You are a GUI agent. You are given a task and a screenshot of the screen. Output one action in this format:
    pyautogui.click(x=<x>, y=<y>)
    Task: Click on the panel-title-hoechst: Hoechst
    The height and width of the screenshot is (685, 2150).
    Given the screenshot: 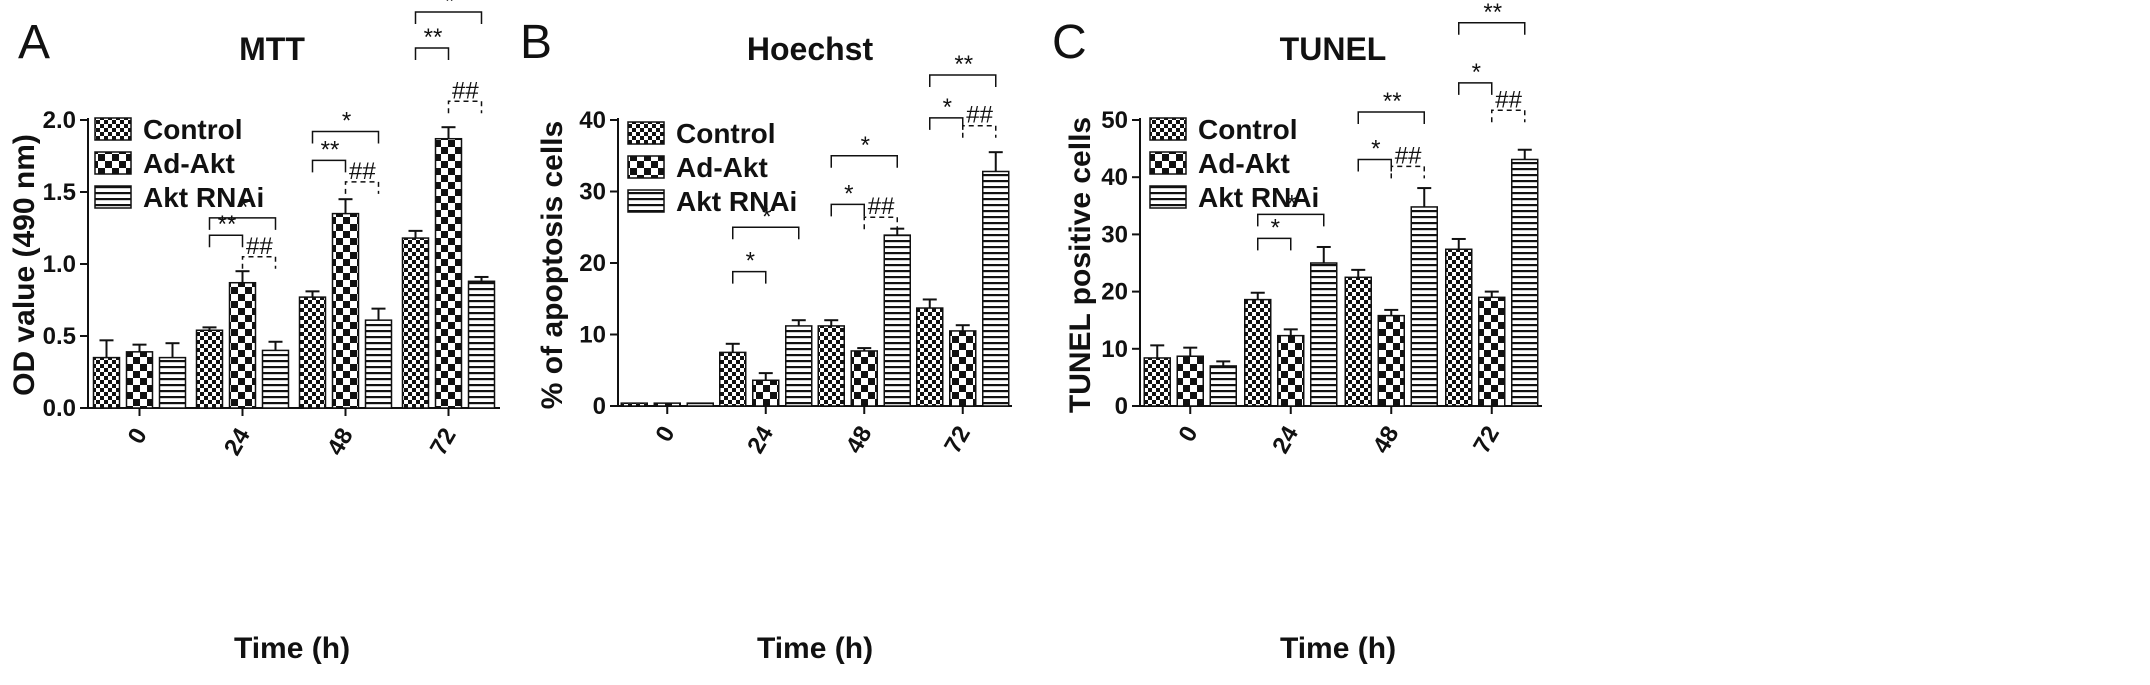 What is the action you would take?
    pyautogui.click(x=810, y=49)
    